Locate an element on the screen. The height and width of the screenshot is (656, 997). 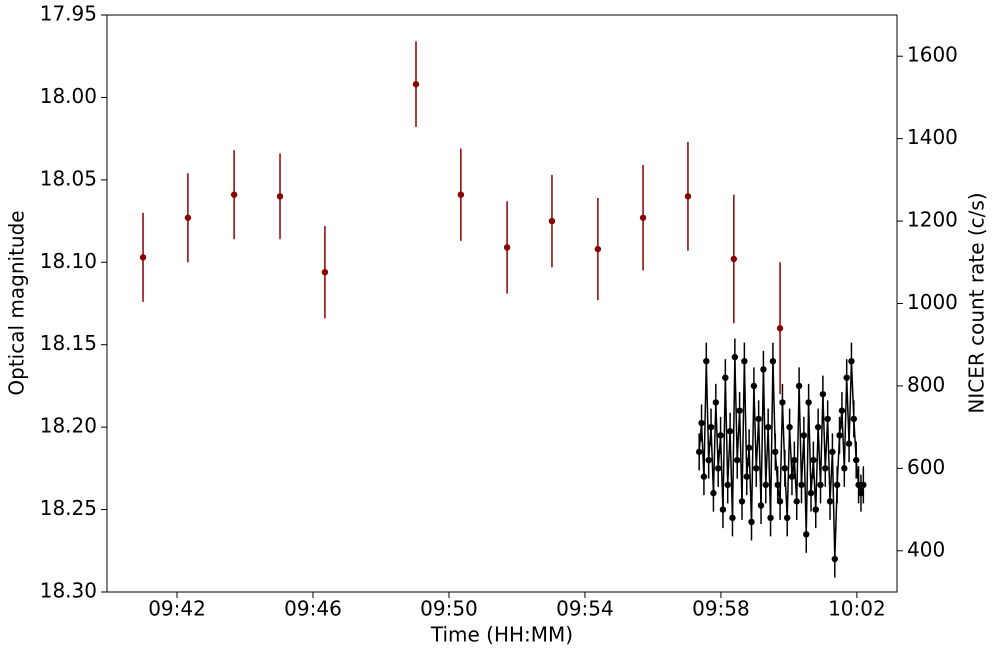
x-tick-label: 10:02 is located at coordinates (857, 609).